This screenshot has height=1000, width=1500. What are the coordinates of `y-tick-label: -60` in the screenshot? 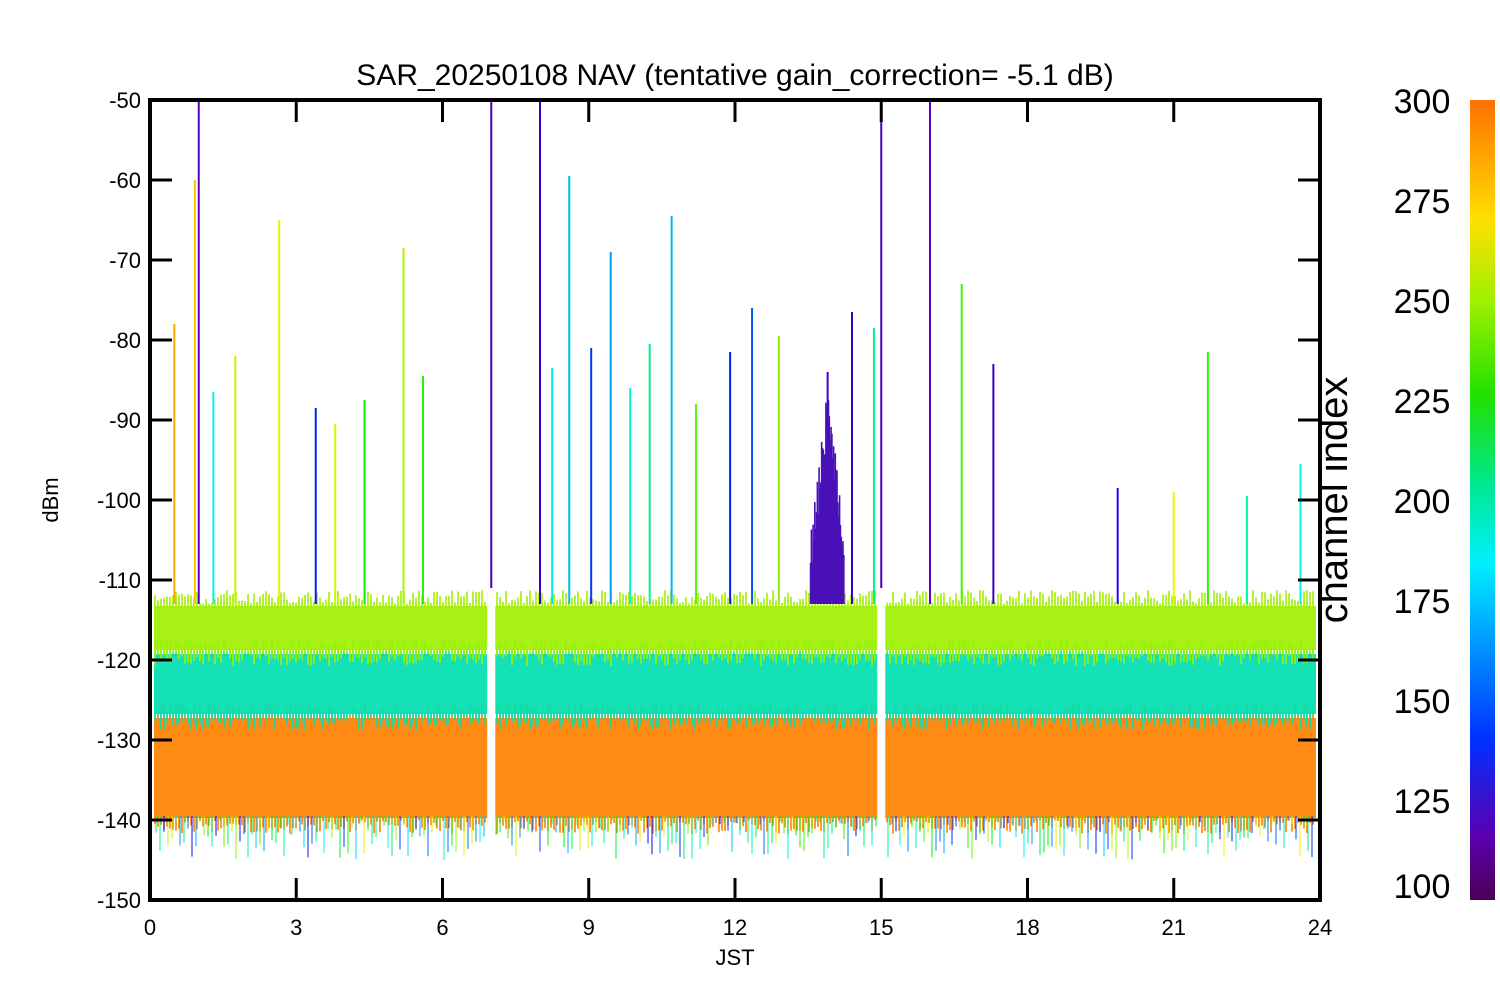 It's located at (125, 180).